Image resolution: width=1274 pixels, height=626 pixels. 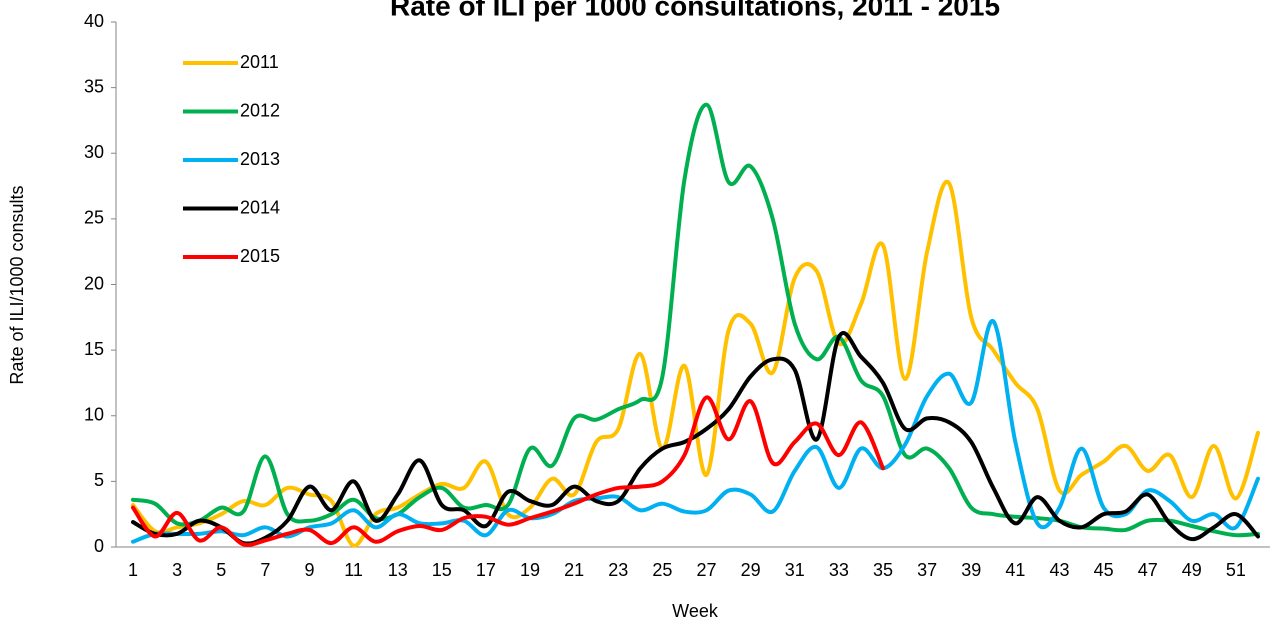 I want to click on legend-label: 2015, so click(x=260, y=256).